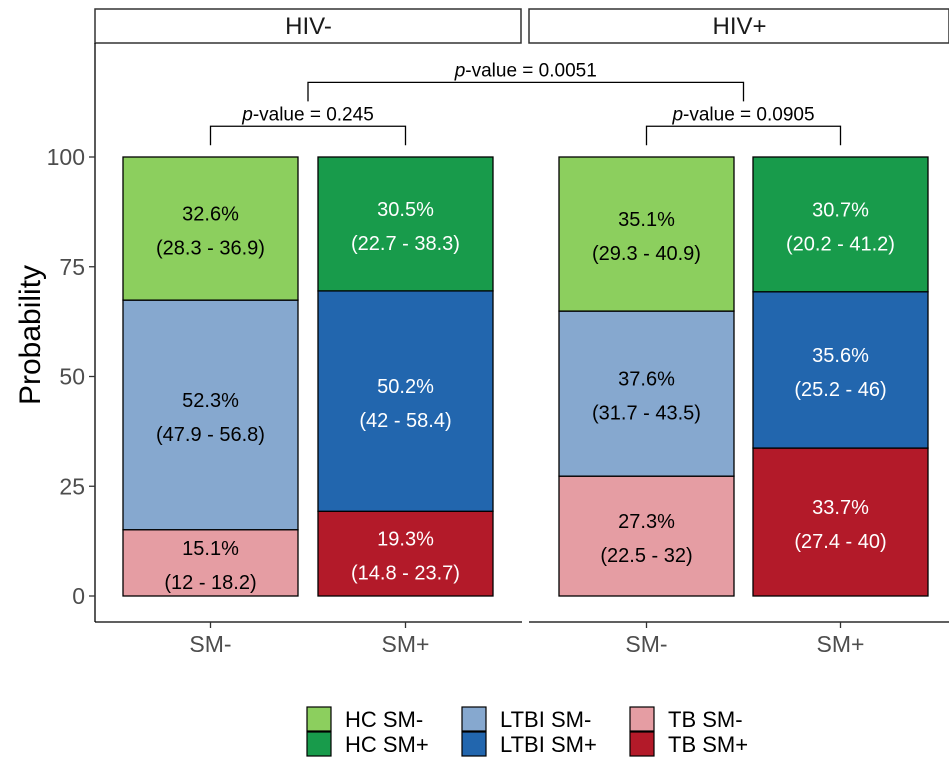  What do you see at coordinates (840, 244) in the screenshot?
I see `data-label-ci: (20.2 - 41.2)` at bounding box center [840, 244].